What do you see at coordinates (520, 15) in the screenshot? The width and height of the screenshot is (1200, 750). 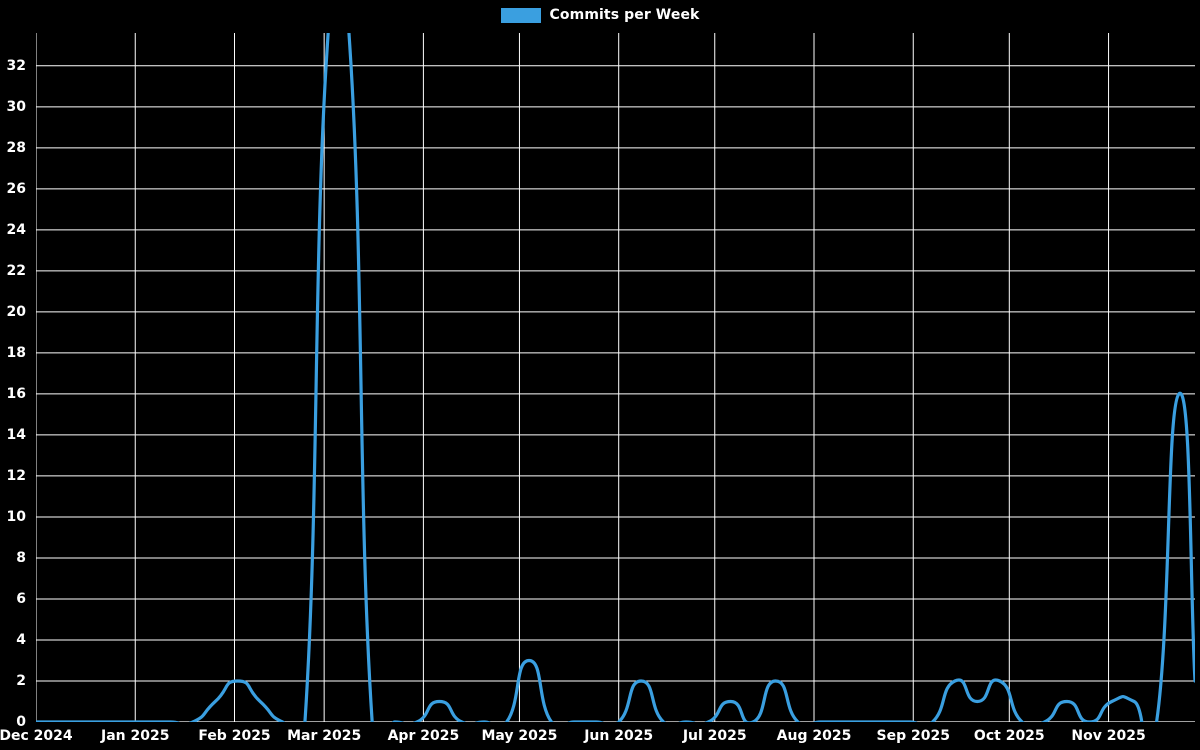 I see `legend-color-swatch` at bounding box center [520, 15].